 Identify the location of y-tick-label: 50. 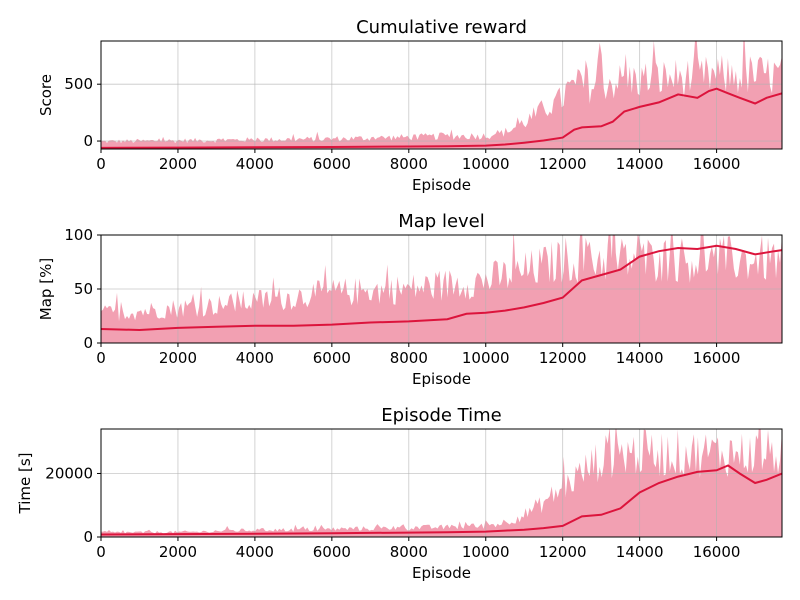
(83, 289).